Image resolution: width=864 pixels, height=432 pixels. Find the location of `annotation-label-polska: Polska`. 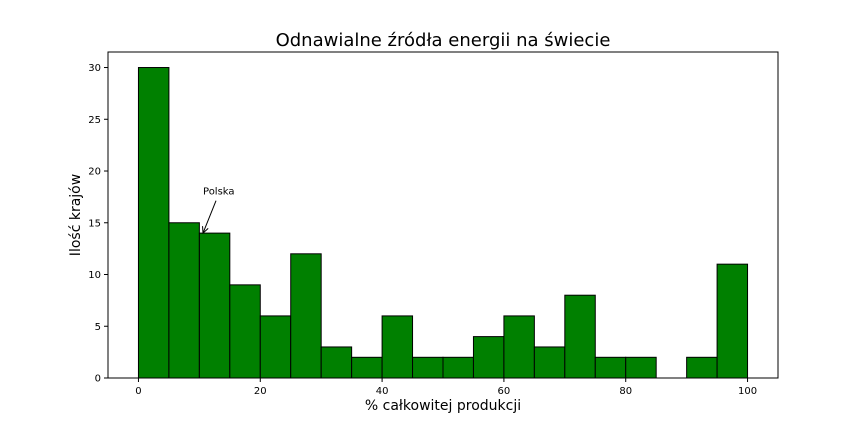

annotation-label-polska: Polska is located at coordinates (219, 192).